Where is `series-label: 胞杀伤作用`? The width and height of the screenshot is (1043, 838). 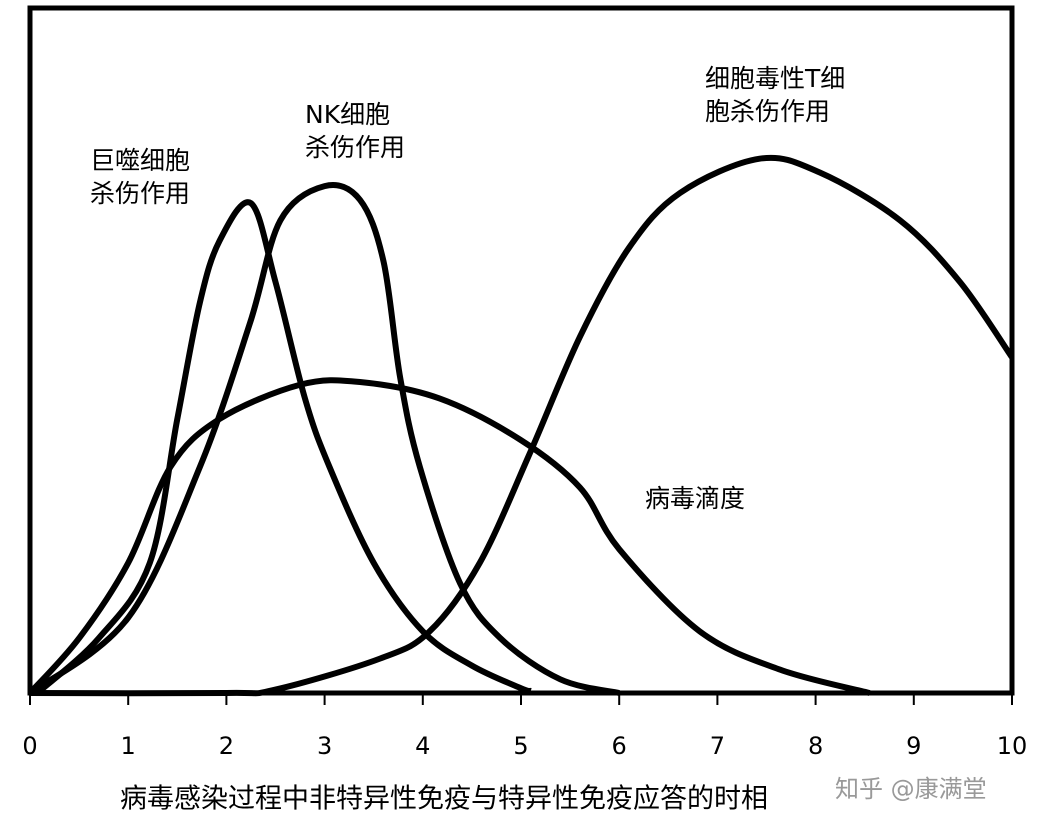
series-label: 胞杀伤作用 is located at coordinates (767, 111).